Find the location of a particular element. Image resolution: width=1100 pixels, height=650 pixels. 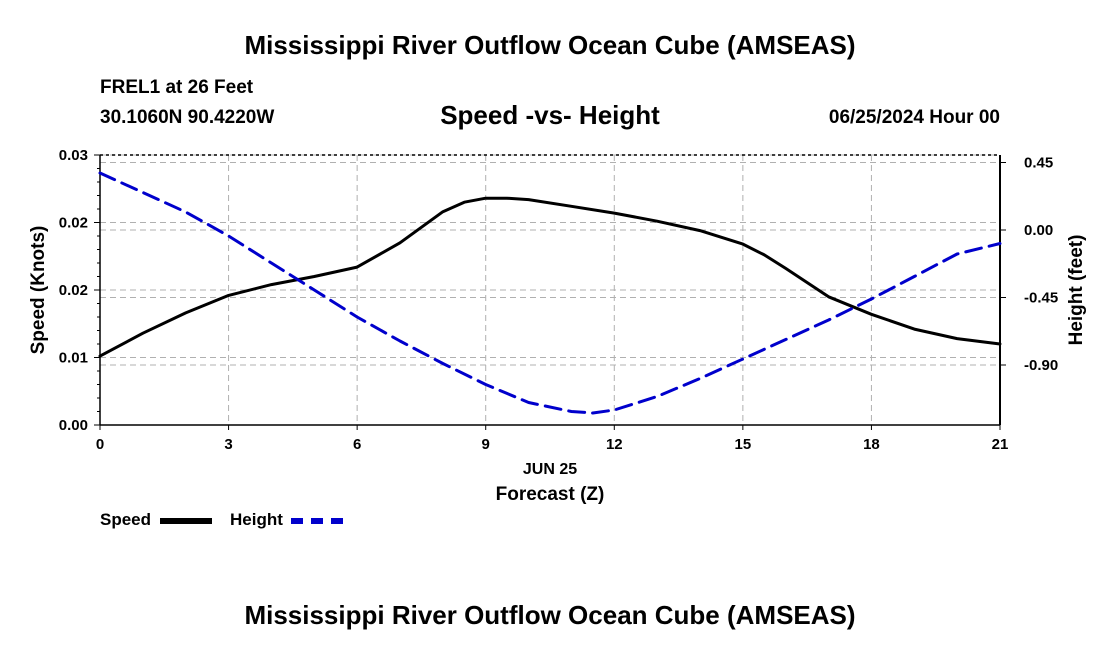

x-tick-label: 15 is located at coordinates (743, 444).